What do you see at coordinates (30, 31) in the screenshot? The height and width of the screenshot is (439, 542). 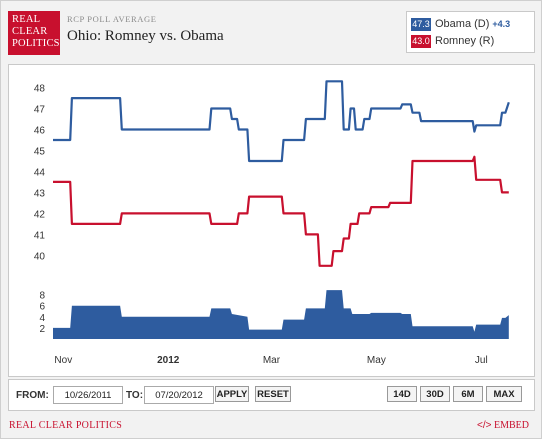 I see `logo-line-2: CLEAR` at bounding box center [30, 31].